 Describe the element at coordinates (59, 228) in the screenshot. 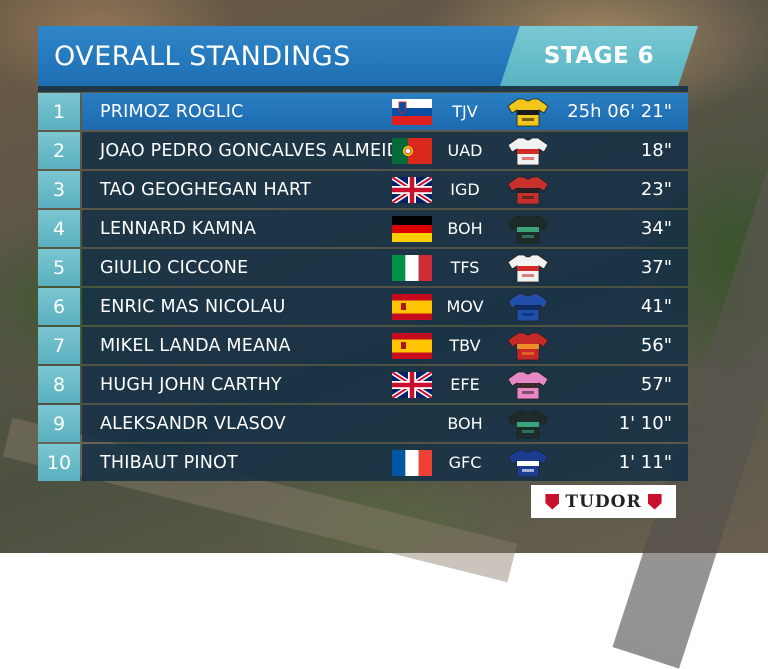

I see `rank-number: 4` at that location.